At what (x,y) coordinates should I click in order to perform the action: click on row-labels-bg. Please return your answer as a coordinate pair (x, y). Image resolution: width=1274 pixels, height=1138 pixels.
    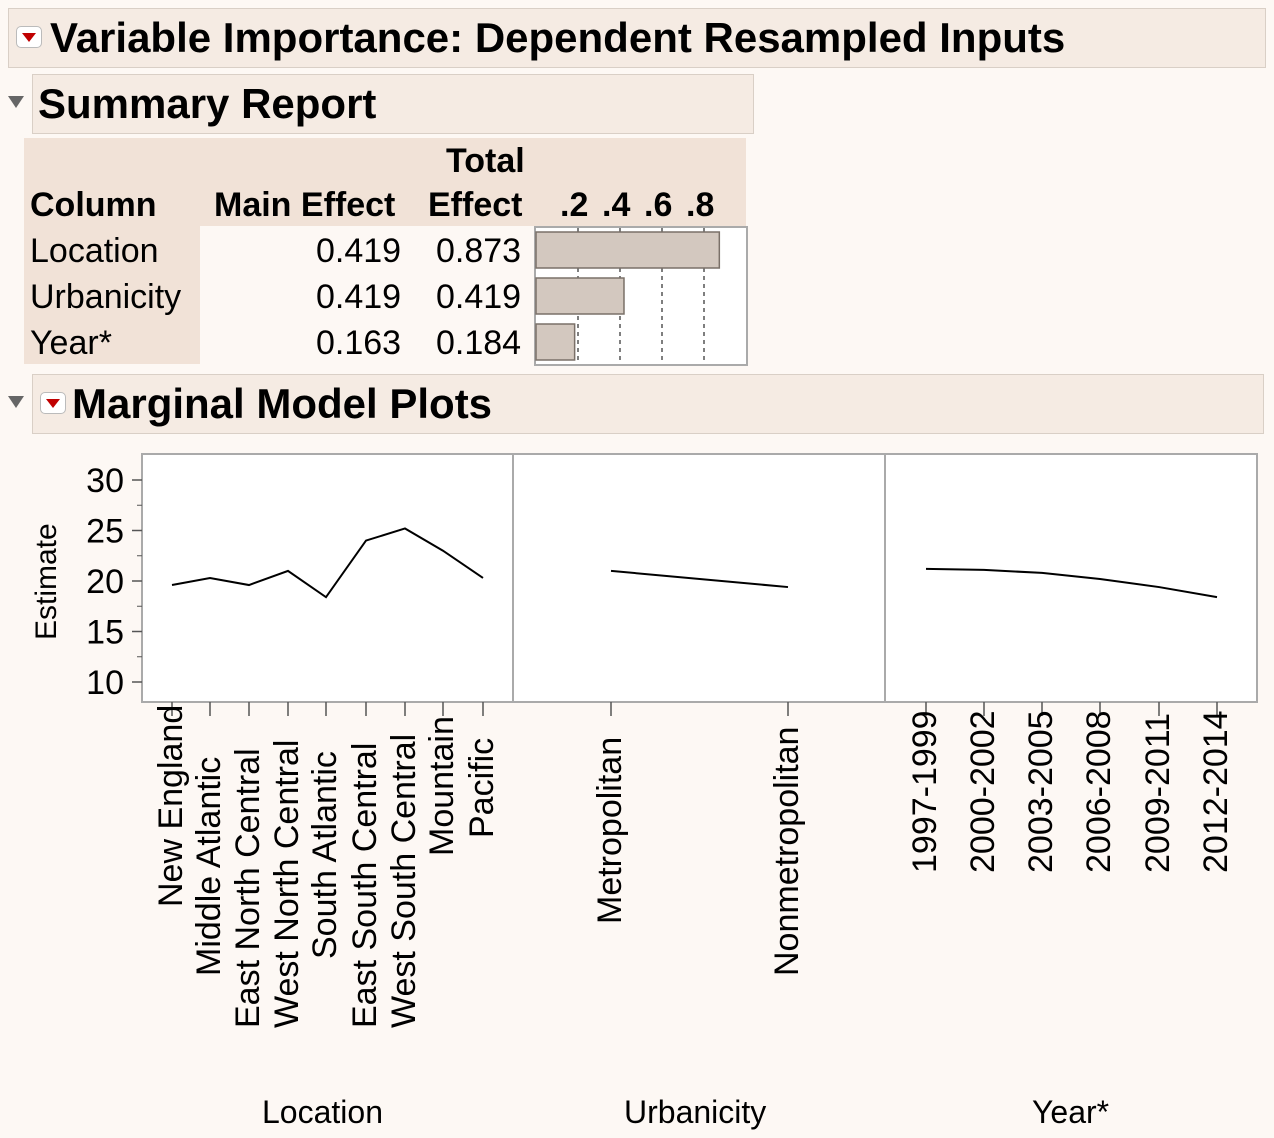
    Looking at the image, I should click on (112, 295).